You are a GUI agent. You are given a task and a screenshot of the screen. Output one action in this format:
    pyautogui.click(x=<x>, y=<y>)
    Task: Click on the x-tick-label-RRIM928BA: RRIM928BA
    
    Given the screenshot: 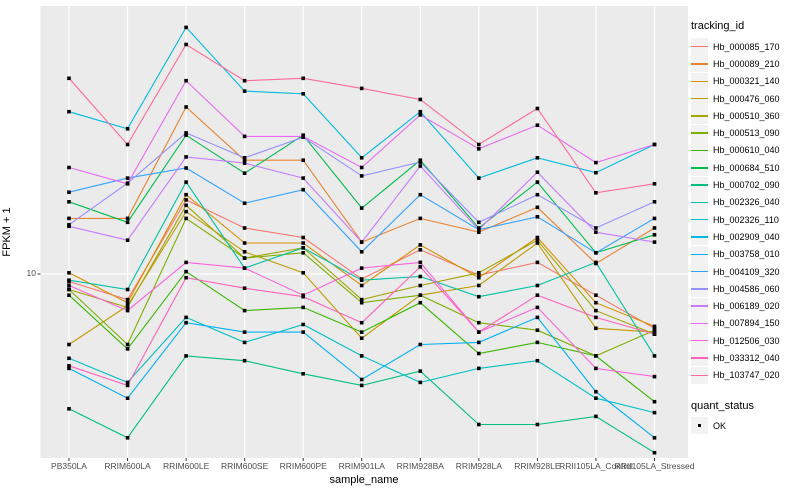 What is the action you would take?
    pyautogui.click(x=420, y=466)
    